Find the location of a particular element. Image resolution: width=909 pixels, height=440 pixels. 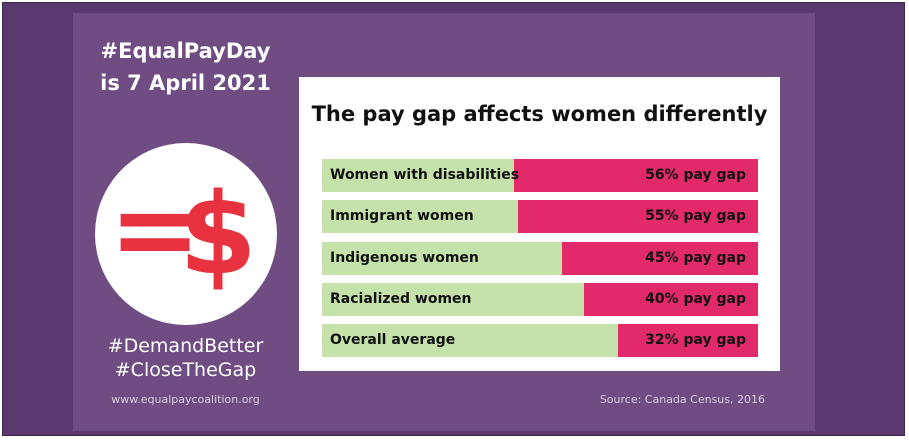

headline-line-2: is 7 April 2021 is located at coordinates (185, 83).